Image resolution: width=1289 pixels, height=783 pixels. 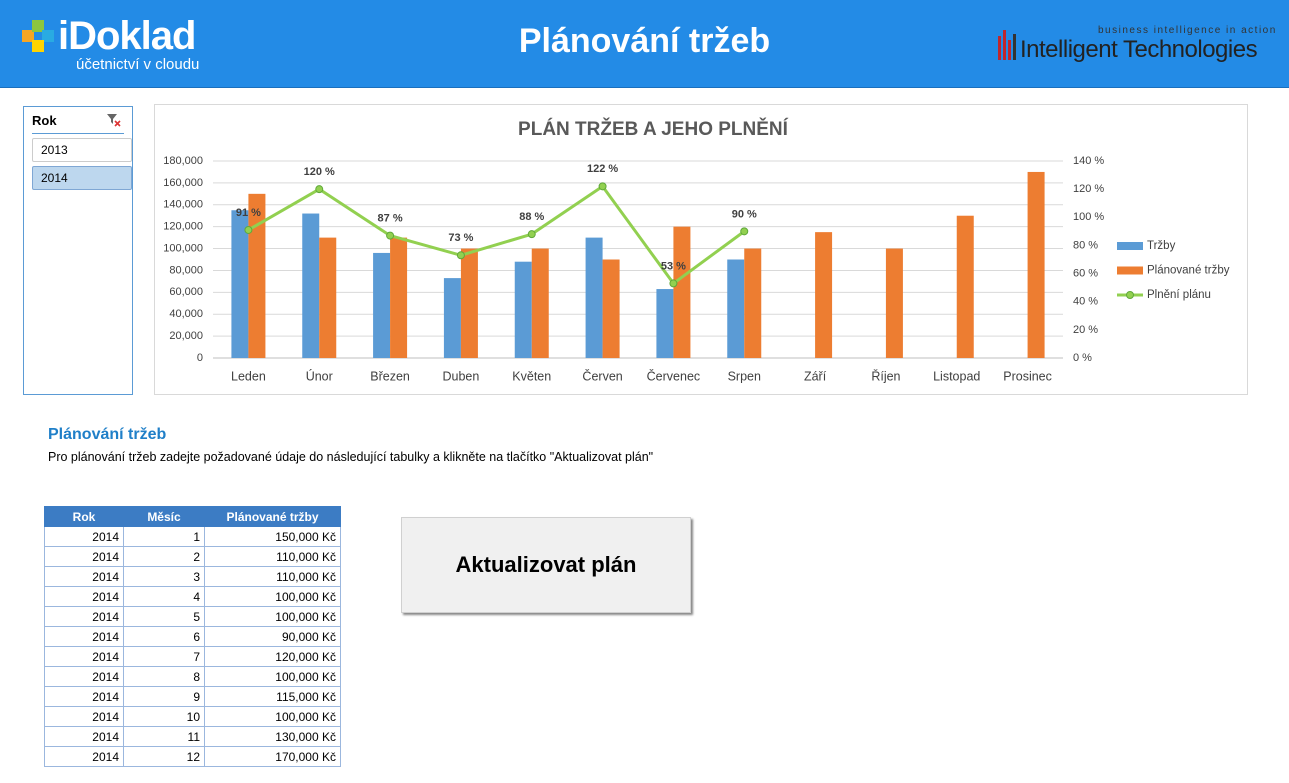 I want to click on logo-icon, so click(x=38, y=36).